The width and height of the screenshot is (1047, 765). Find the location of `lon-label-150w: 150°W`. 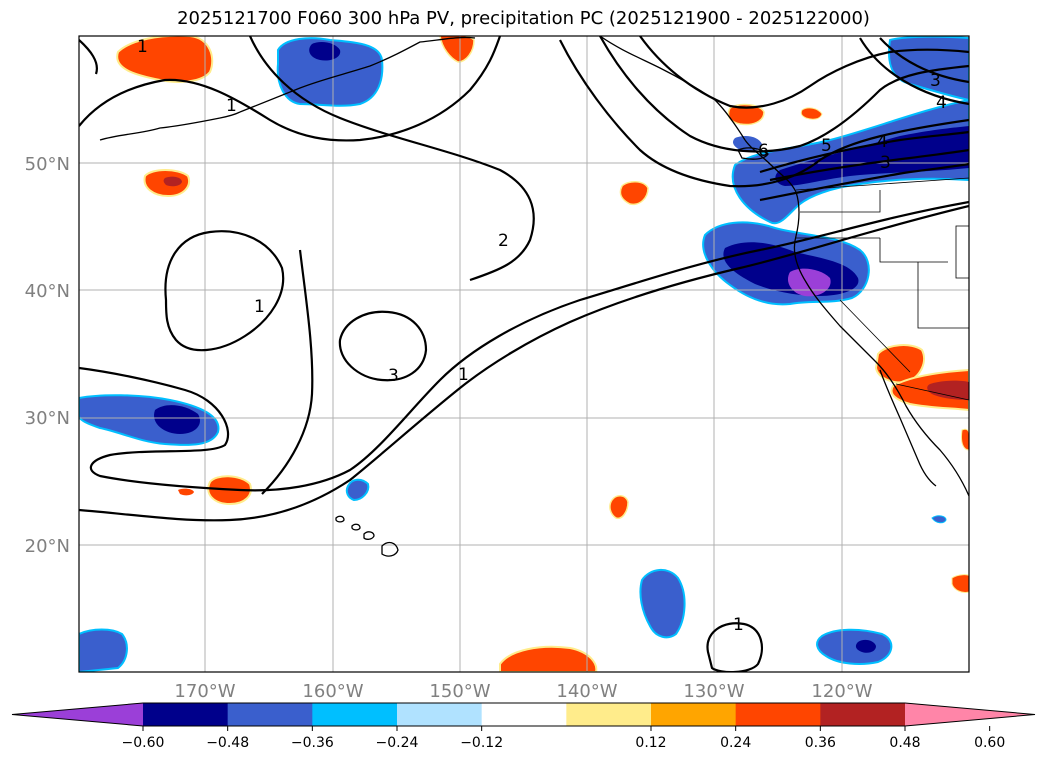

lon-label-150w: 150°W is located at coordinates (459, 691).